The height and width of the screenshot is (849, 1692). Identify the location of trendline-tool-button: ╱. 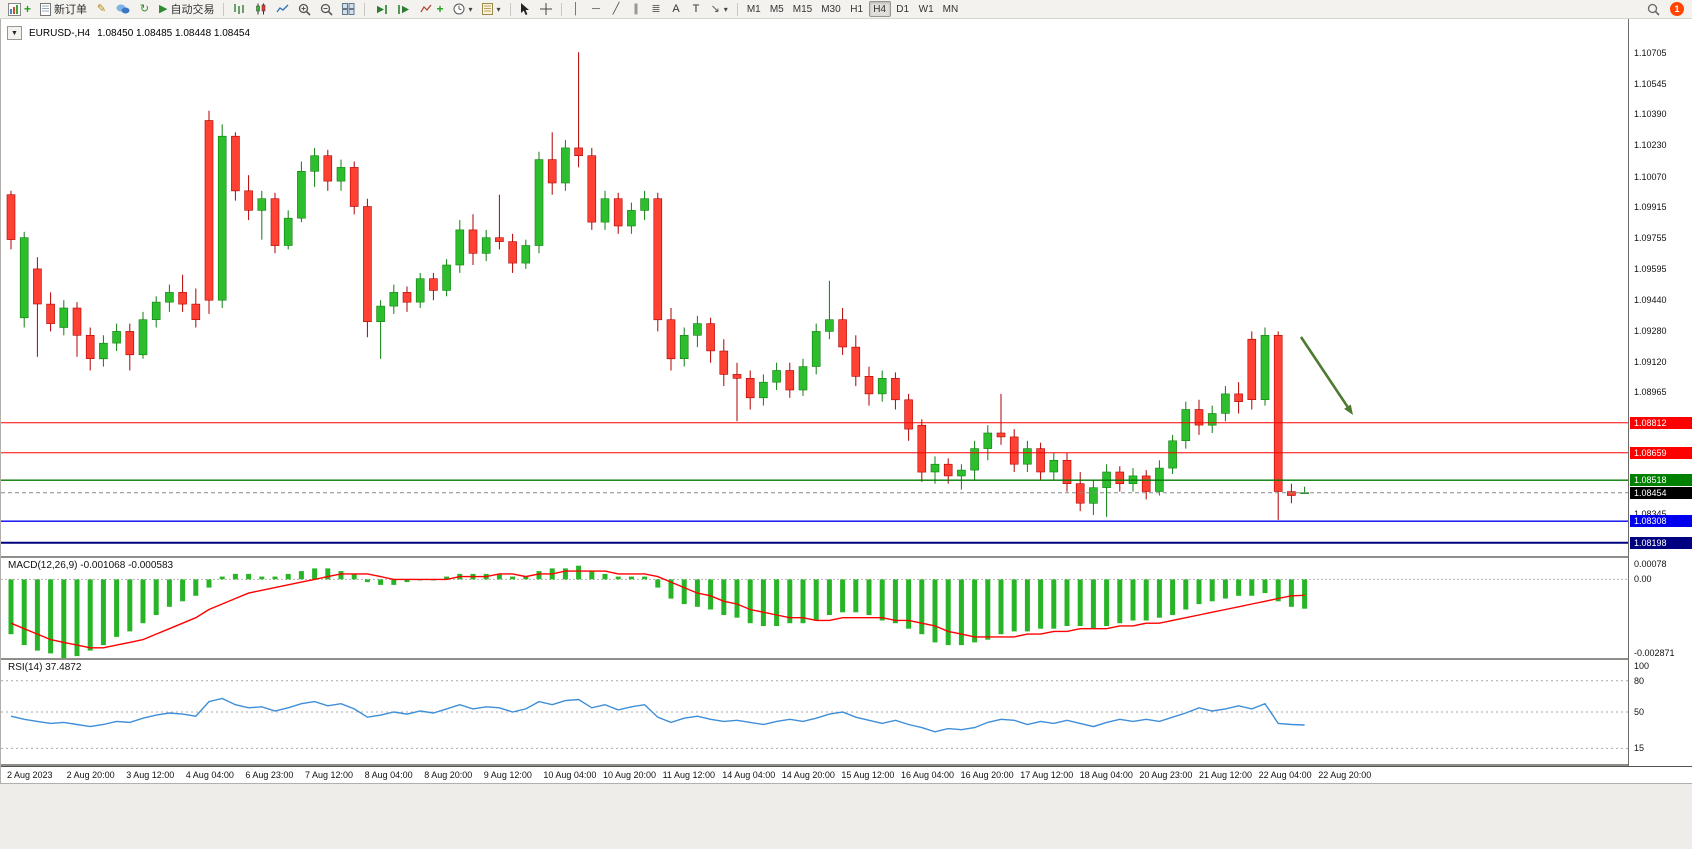
(616, 9).